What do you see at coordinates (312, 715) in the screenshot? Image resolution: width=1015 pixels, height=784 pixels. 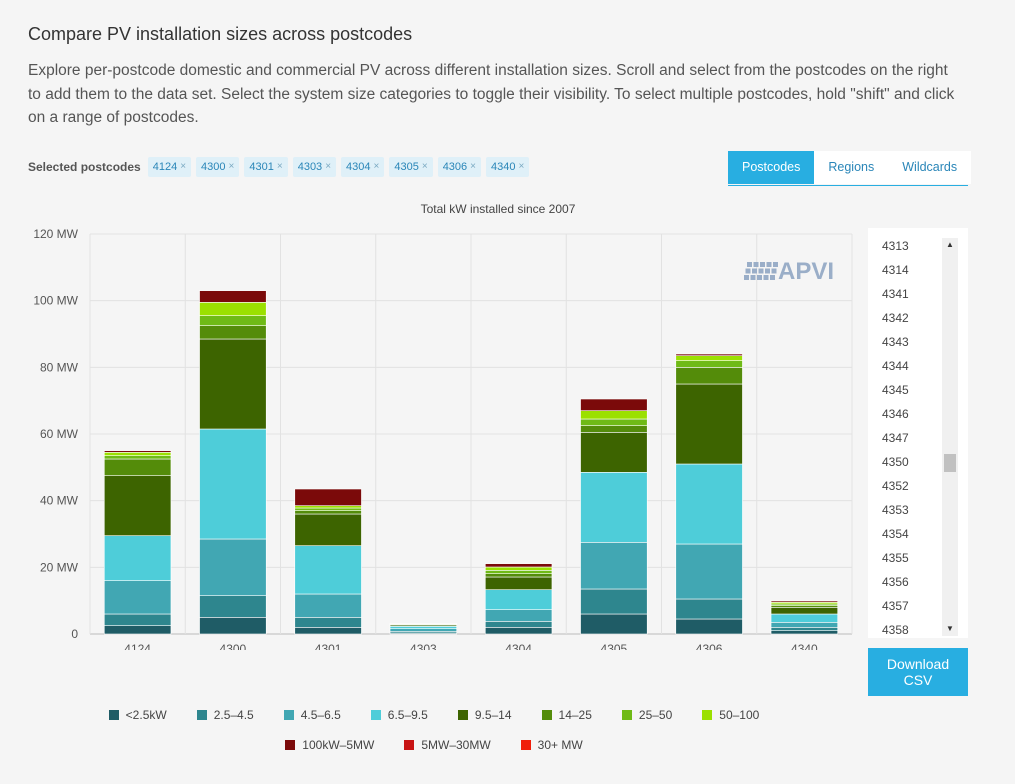 I see `legend-item: 4.5–6.5` at bounding box center [312, 715].